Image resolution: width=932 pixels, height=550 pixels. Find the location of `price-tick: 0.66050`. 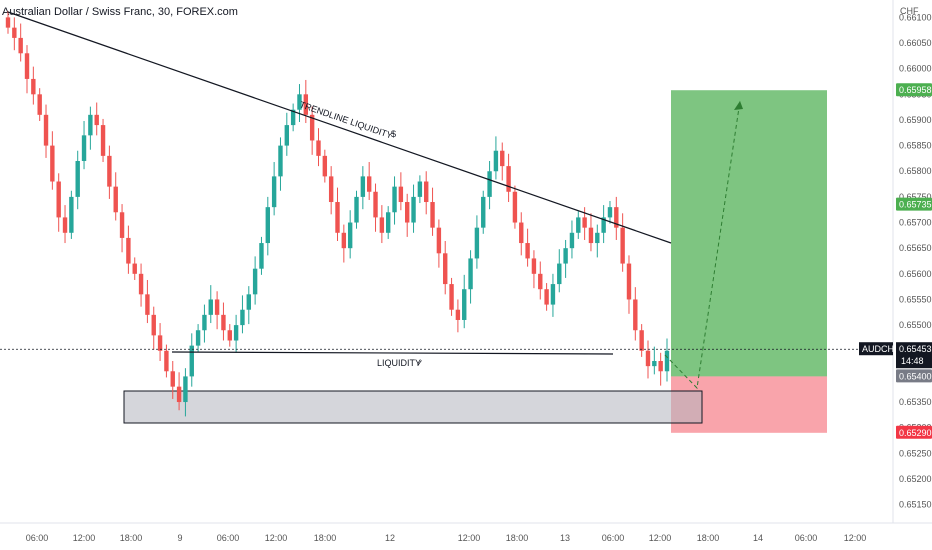

price-tick: 0.66050 is located at coordinates (915, 43).